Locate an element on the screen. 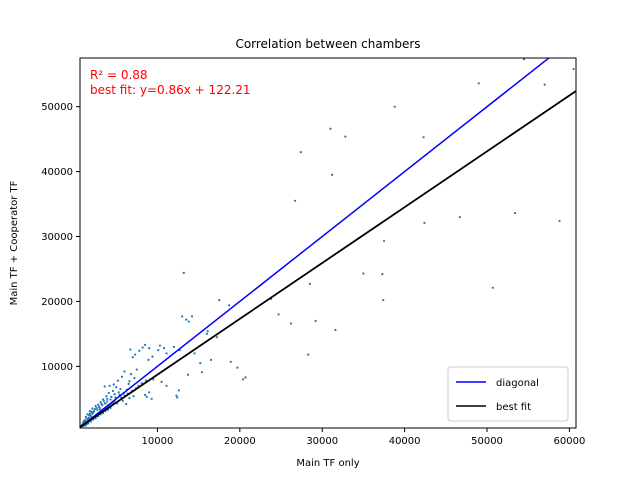  y-tick-label: 40000 is located at coordinates (57, 172).